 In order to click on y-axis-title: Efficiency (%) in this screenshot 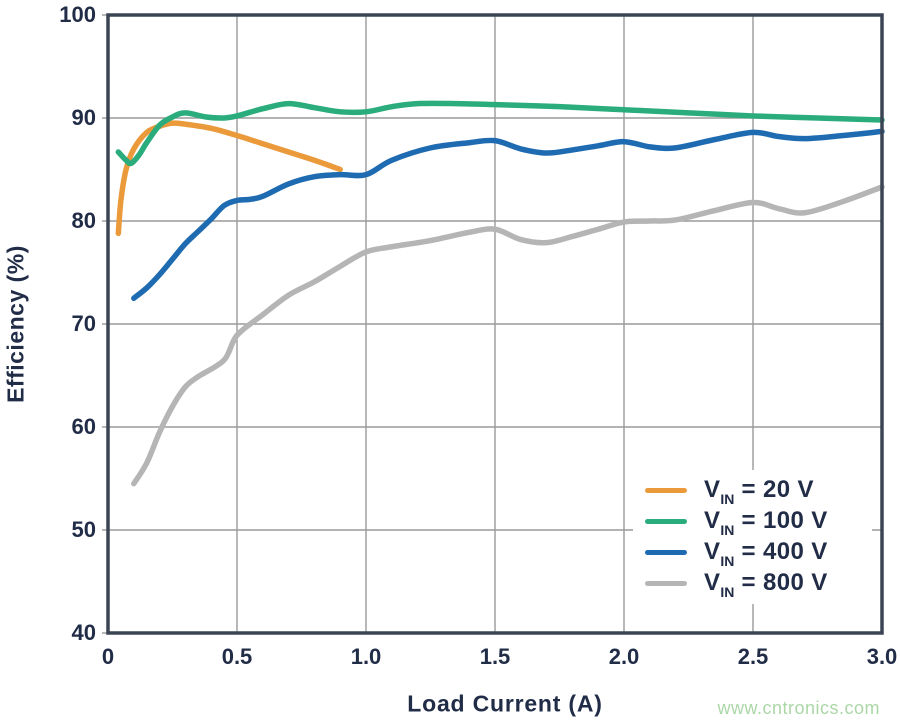, I will do `click(15, 324)`.